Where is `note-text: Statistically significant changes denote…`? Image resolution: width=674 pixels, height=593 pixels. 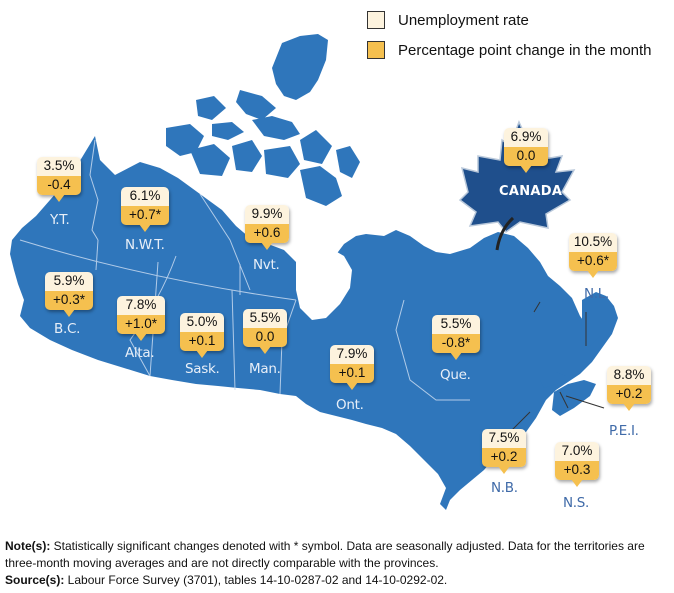
note-text: Statistically significant changes denote… is located at coordinates (325, 554).